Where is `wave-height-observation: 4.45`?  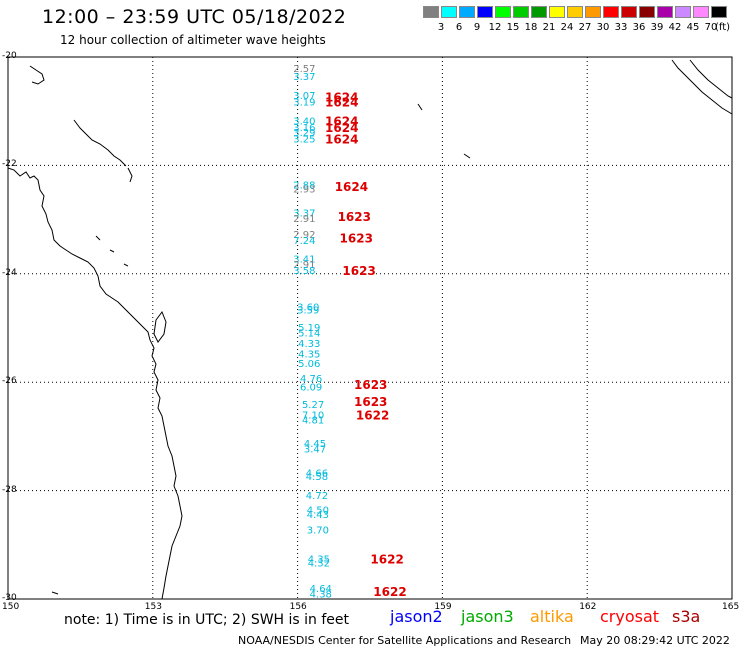
wave-height-observation: 4.45 is located at coordinates (315, 444).